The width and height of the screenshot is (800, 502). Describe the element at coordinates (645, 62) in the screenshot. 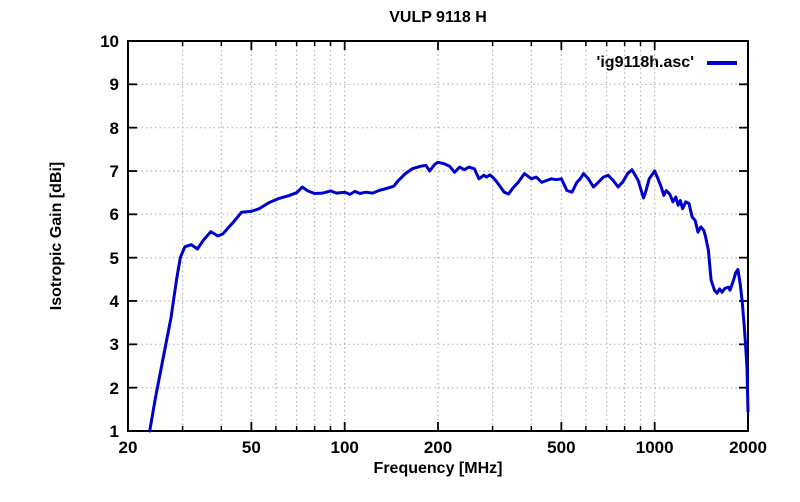

I see `legend-entry-label: 'ig9118h.asc'` at that location.